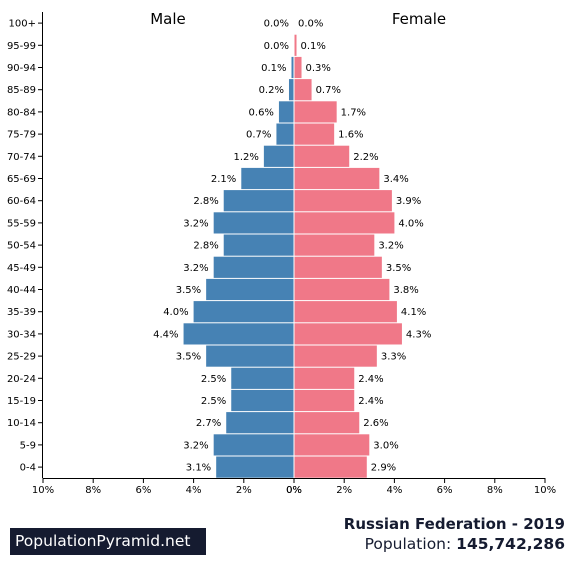 This screenshot has height=581, width=575. I want to click on y-tick-label: 60-64, so click(21, 201).